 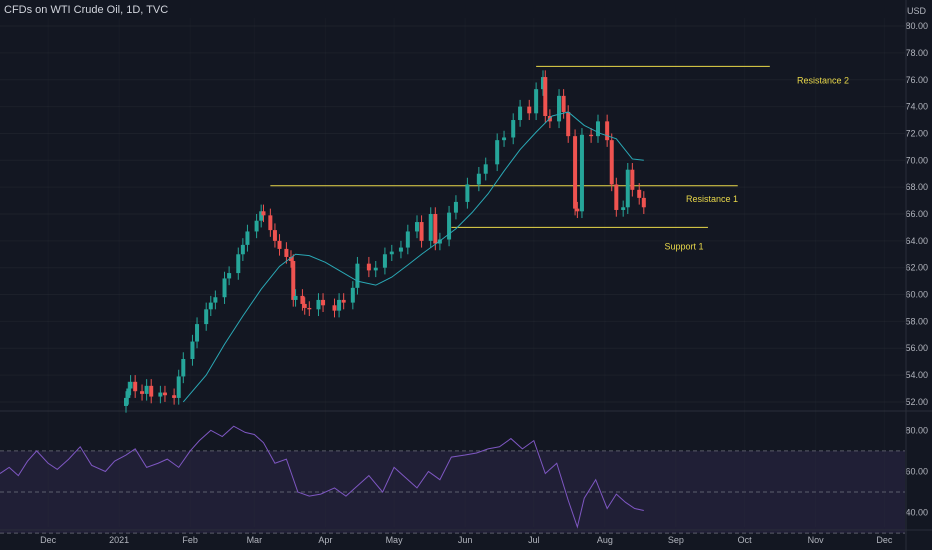 What do you see at coordinates (916, 430) in the screenshot?
I see `rsi-tick-label: 80.00` at bounding box center [916, 430].